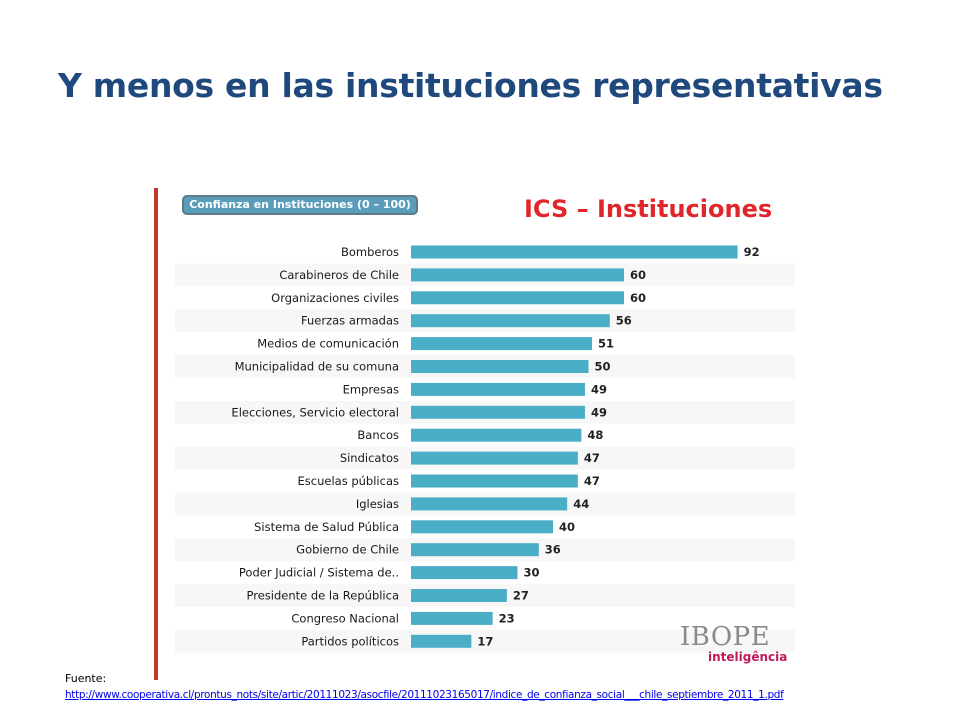 The width and height of the screenshot is (960, 720). Describe the element at coordinates (319, 573) in the screenshot. I see `category-label: Poder Judicial / Sistema de..` at that location.